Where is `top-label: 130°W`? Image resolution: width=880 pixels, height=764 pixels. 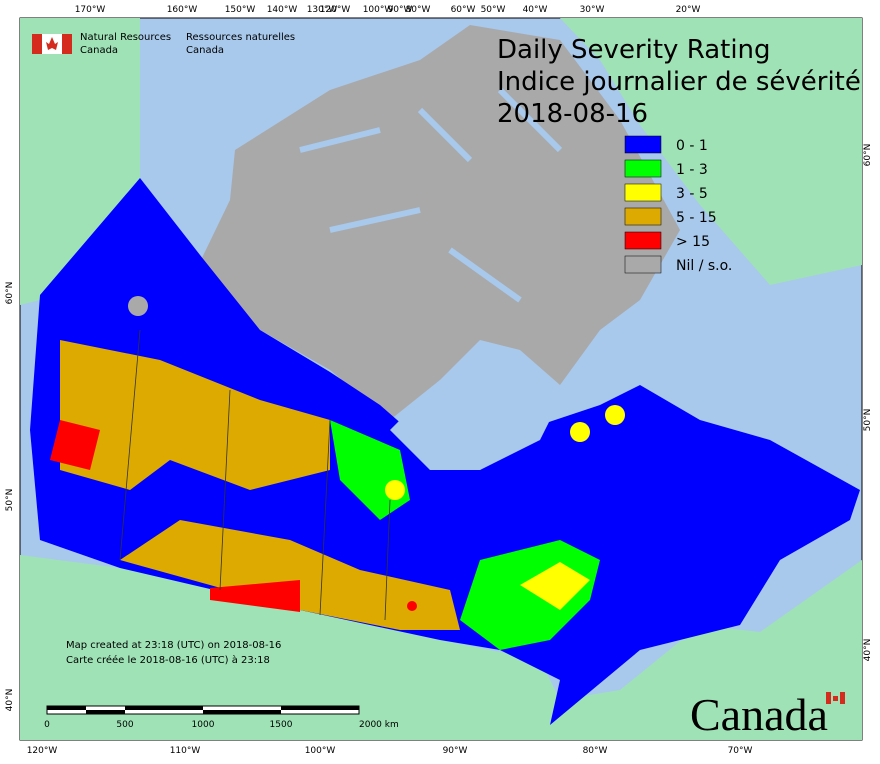 top-label: 130°W is located at coordinates (322, 10).